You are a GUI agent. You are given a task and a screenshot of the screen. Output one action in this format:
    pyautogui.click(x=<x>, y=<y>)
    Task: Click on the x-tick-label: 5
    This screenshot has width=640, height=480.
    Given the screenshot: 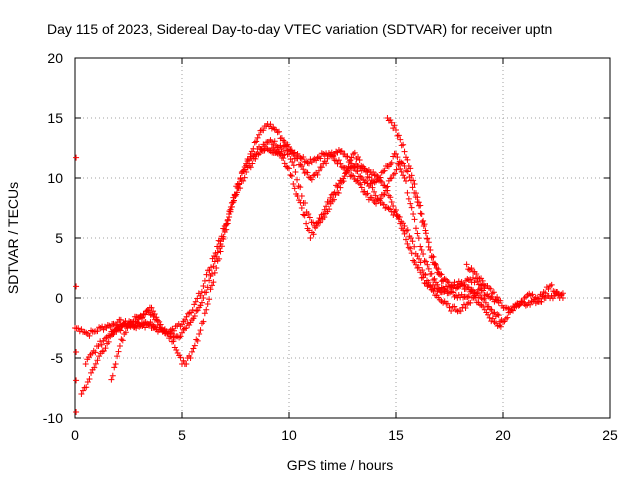 What is the action you would take?
    pyautogui.click(x=182, y=435)
    